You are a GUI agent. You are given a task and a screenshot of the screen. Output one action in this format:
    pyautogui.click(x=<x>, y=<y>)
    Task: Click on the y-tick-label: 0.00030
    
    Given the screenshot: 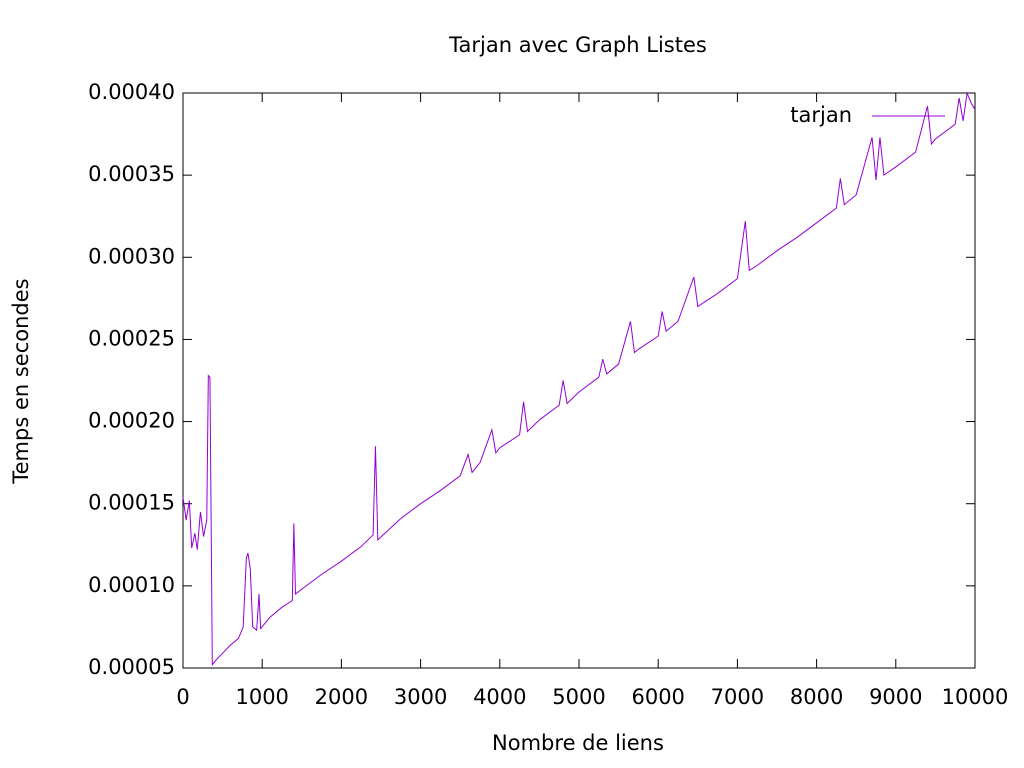 What is the action you would take?
    pyautogui.click(x=131, y=256)
    